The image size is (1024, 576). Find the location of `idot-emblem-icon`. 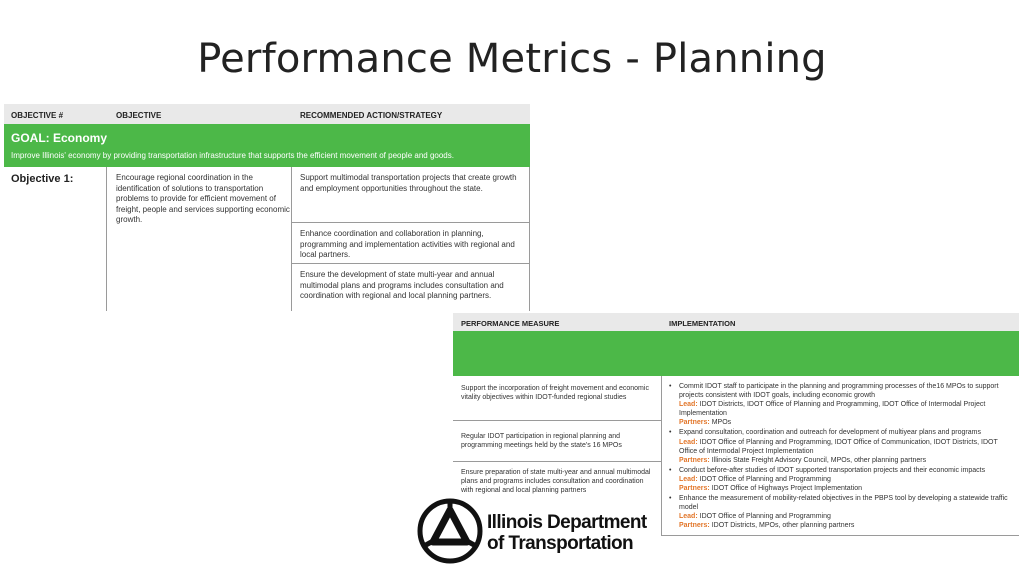

idot-emblem-icon is located at coordinates (450, 531).